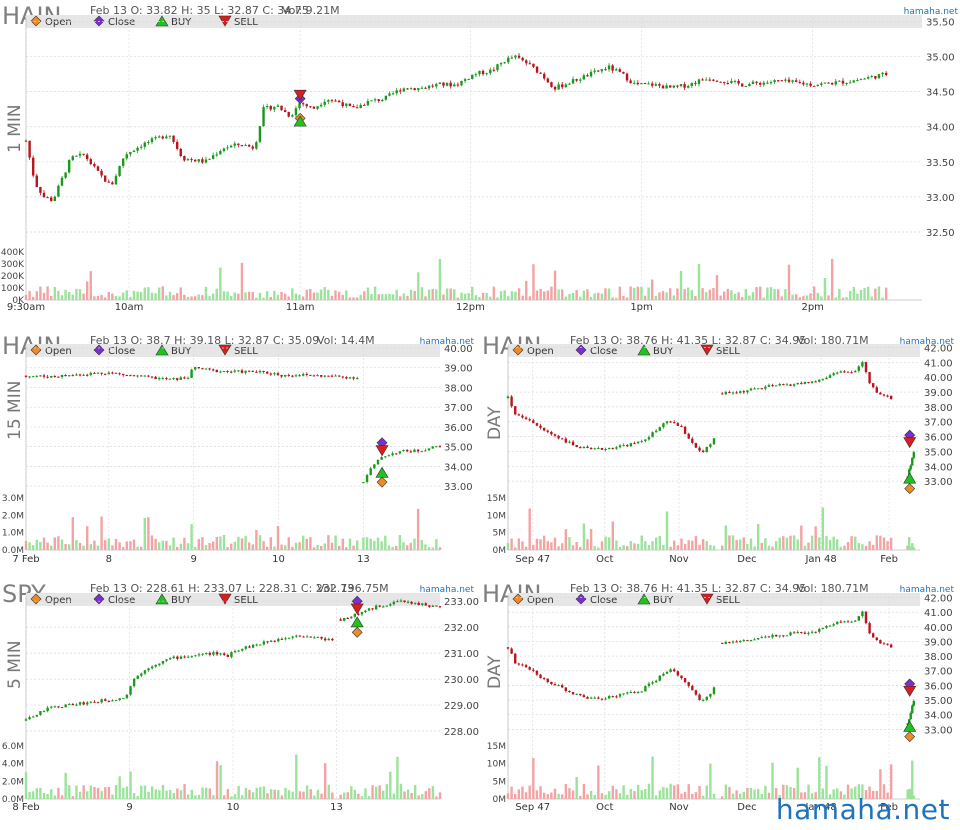  What do you see at coordinates (121, 351) in the screenshot?
I see `legend-label-close: Close` at bounding box center [121, 351].